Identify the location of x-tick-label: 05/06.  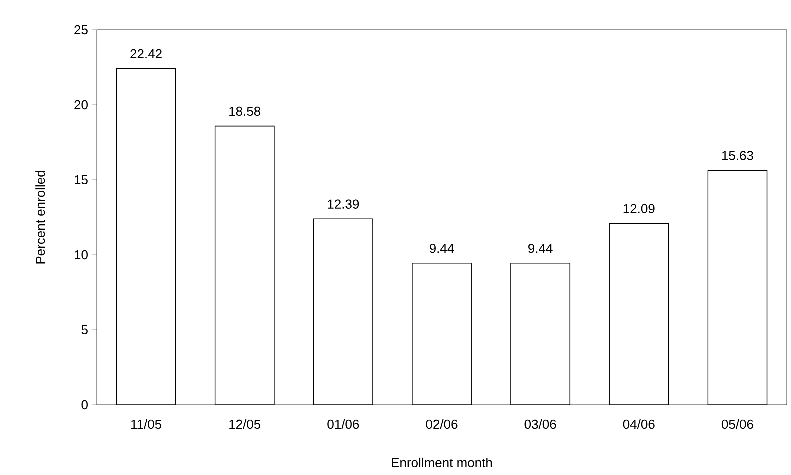
(738, 425).